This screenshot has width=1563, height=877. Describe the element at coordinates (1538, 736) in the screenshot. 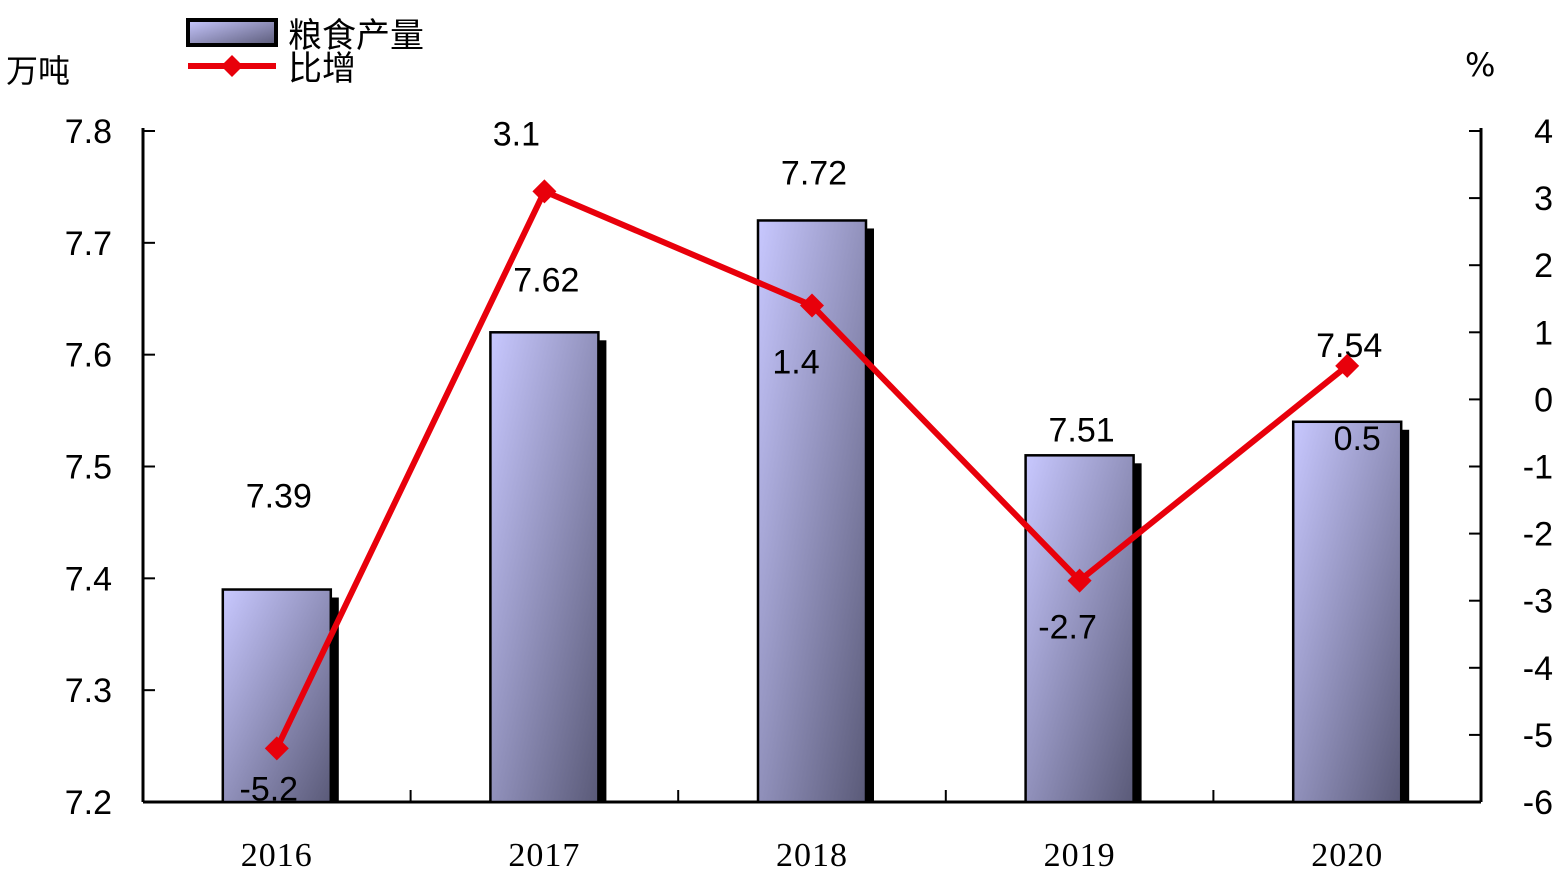

I see `right-tick-label: -5` at that location.